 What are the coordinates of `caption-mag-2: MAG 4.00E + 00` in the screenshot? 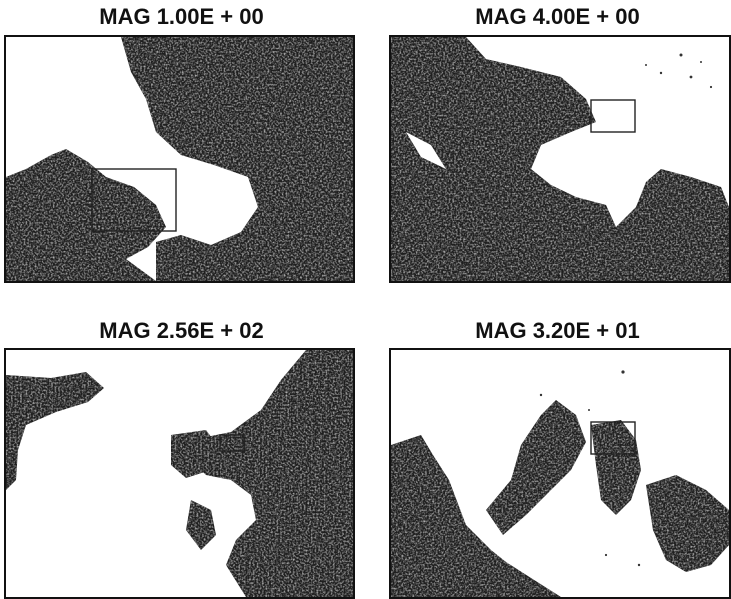 It's located at (557, 16).